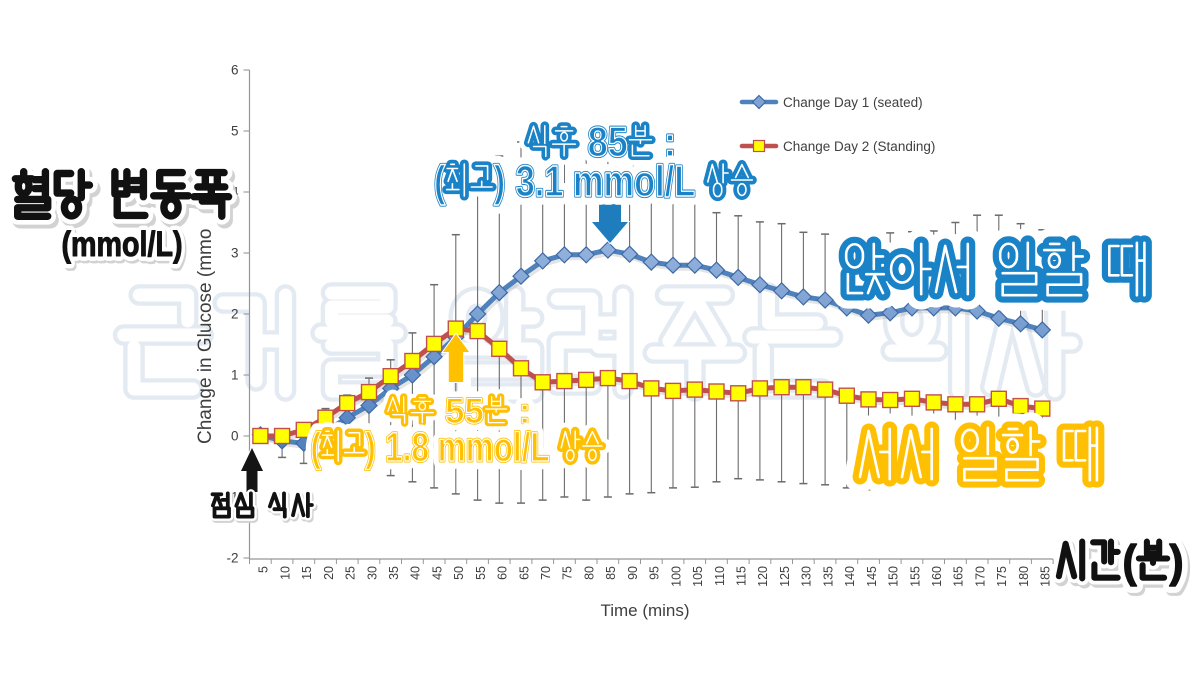 This screenshot has width=1200, height=680. Describe the element at coordinates (606, 182) in the screenshot. I see `svg-text: 3.1 mmol/L` at that location.